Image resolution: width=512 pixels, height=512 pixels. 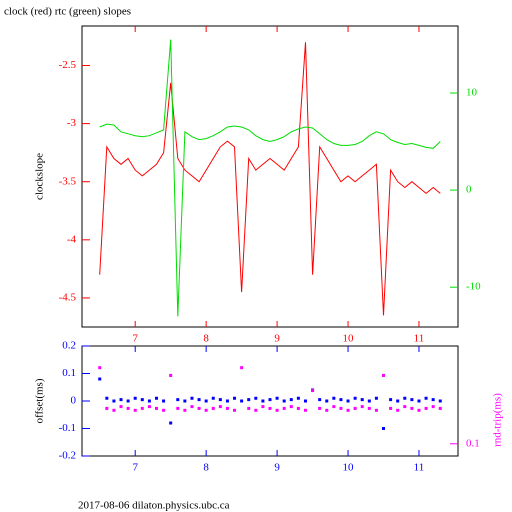 What do you see at coordinates (349, 339) in the screenshot?
I see `x-tick-label: 10` at bounding box center [349, 339].